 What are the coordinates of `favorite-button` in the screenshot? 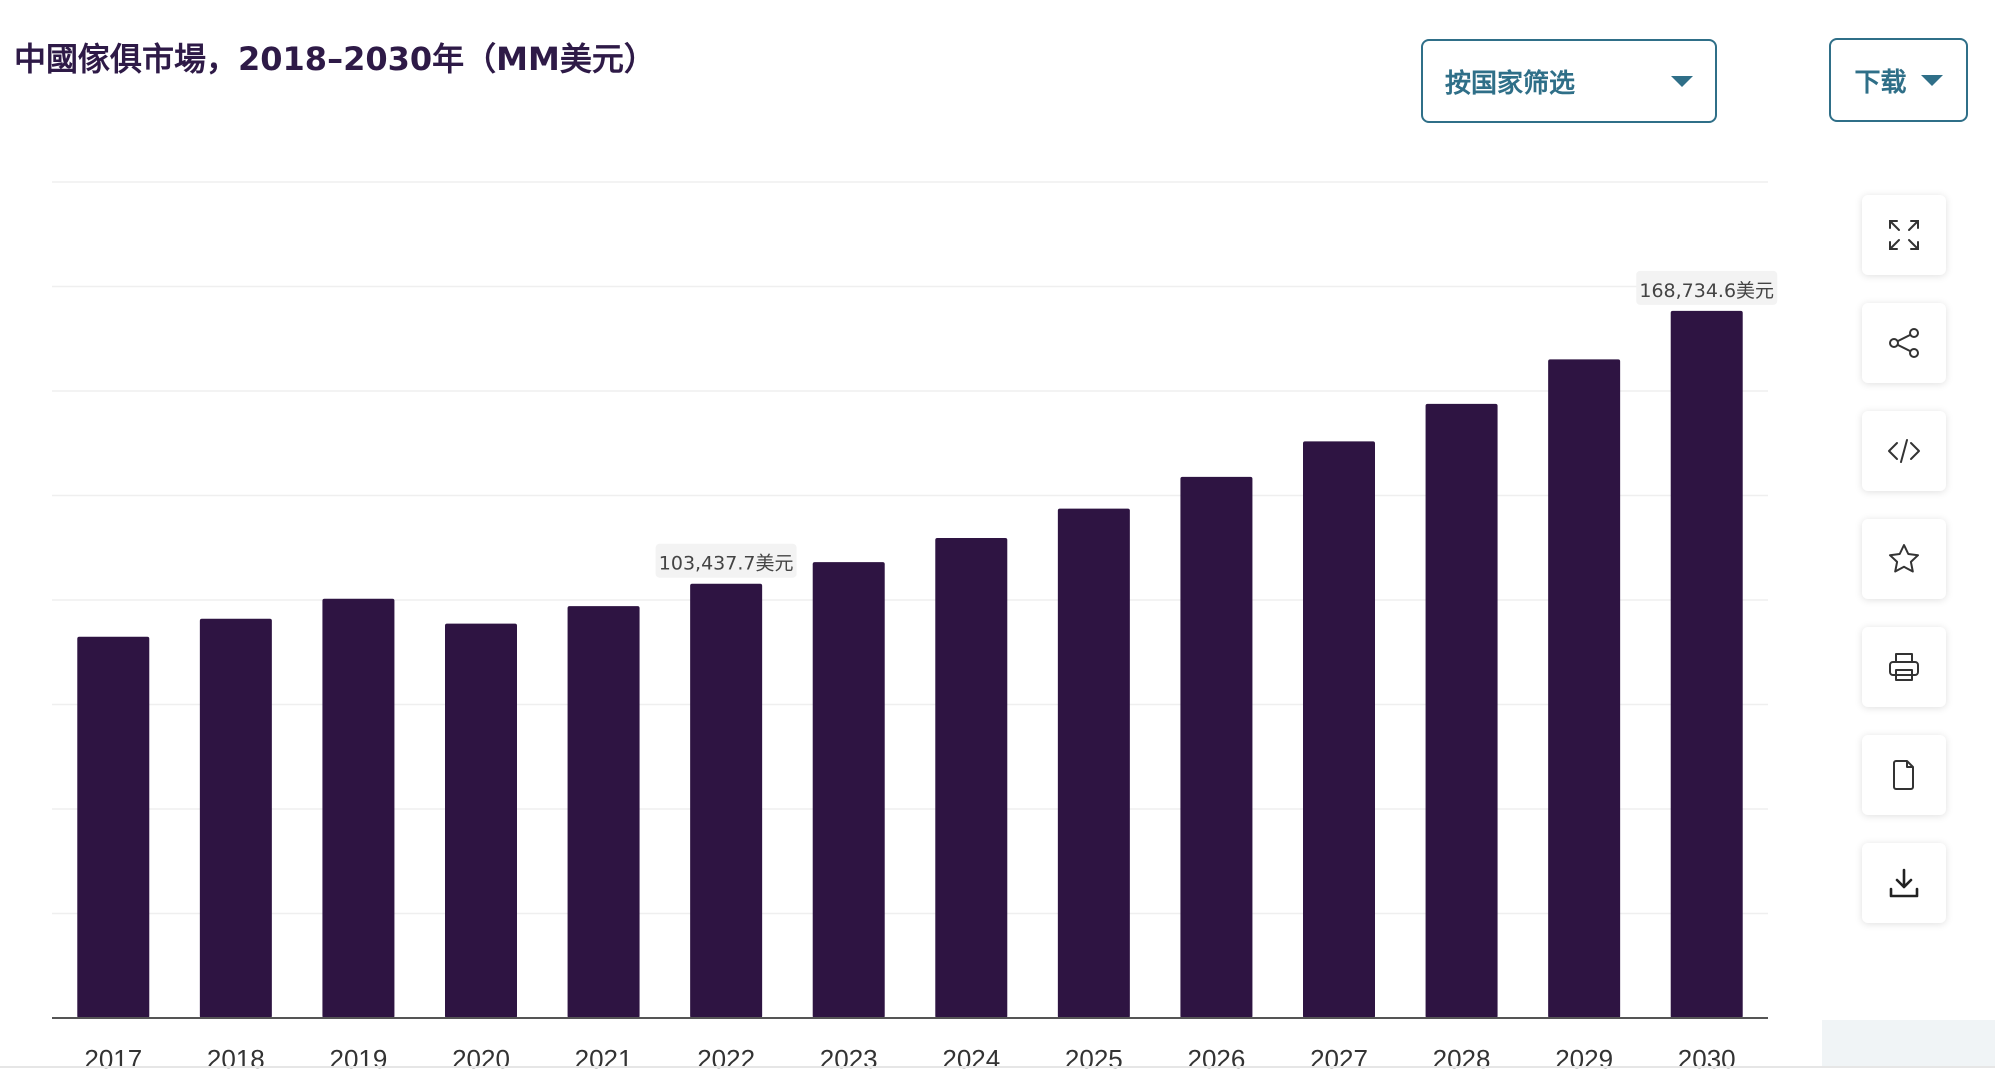 It's located at (1904, 559).